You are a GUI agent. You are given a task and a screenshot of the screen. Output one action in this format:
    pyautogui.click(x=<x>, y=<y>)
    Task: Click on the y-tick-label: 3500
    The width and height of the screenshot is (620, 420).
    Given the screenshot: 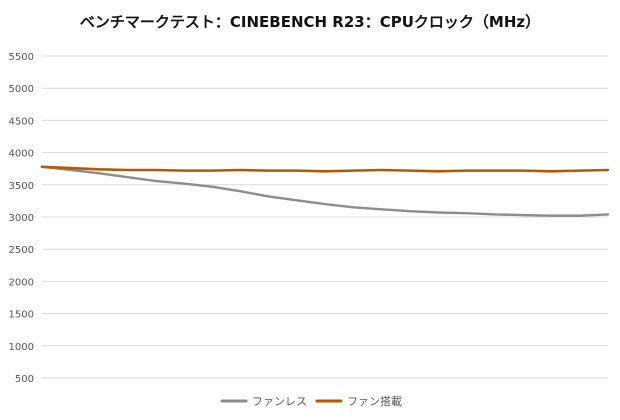 What is the action you would take?
    pyautogui.click(x=21, y=186)
    